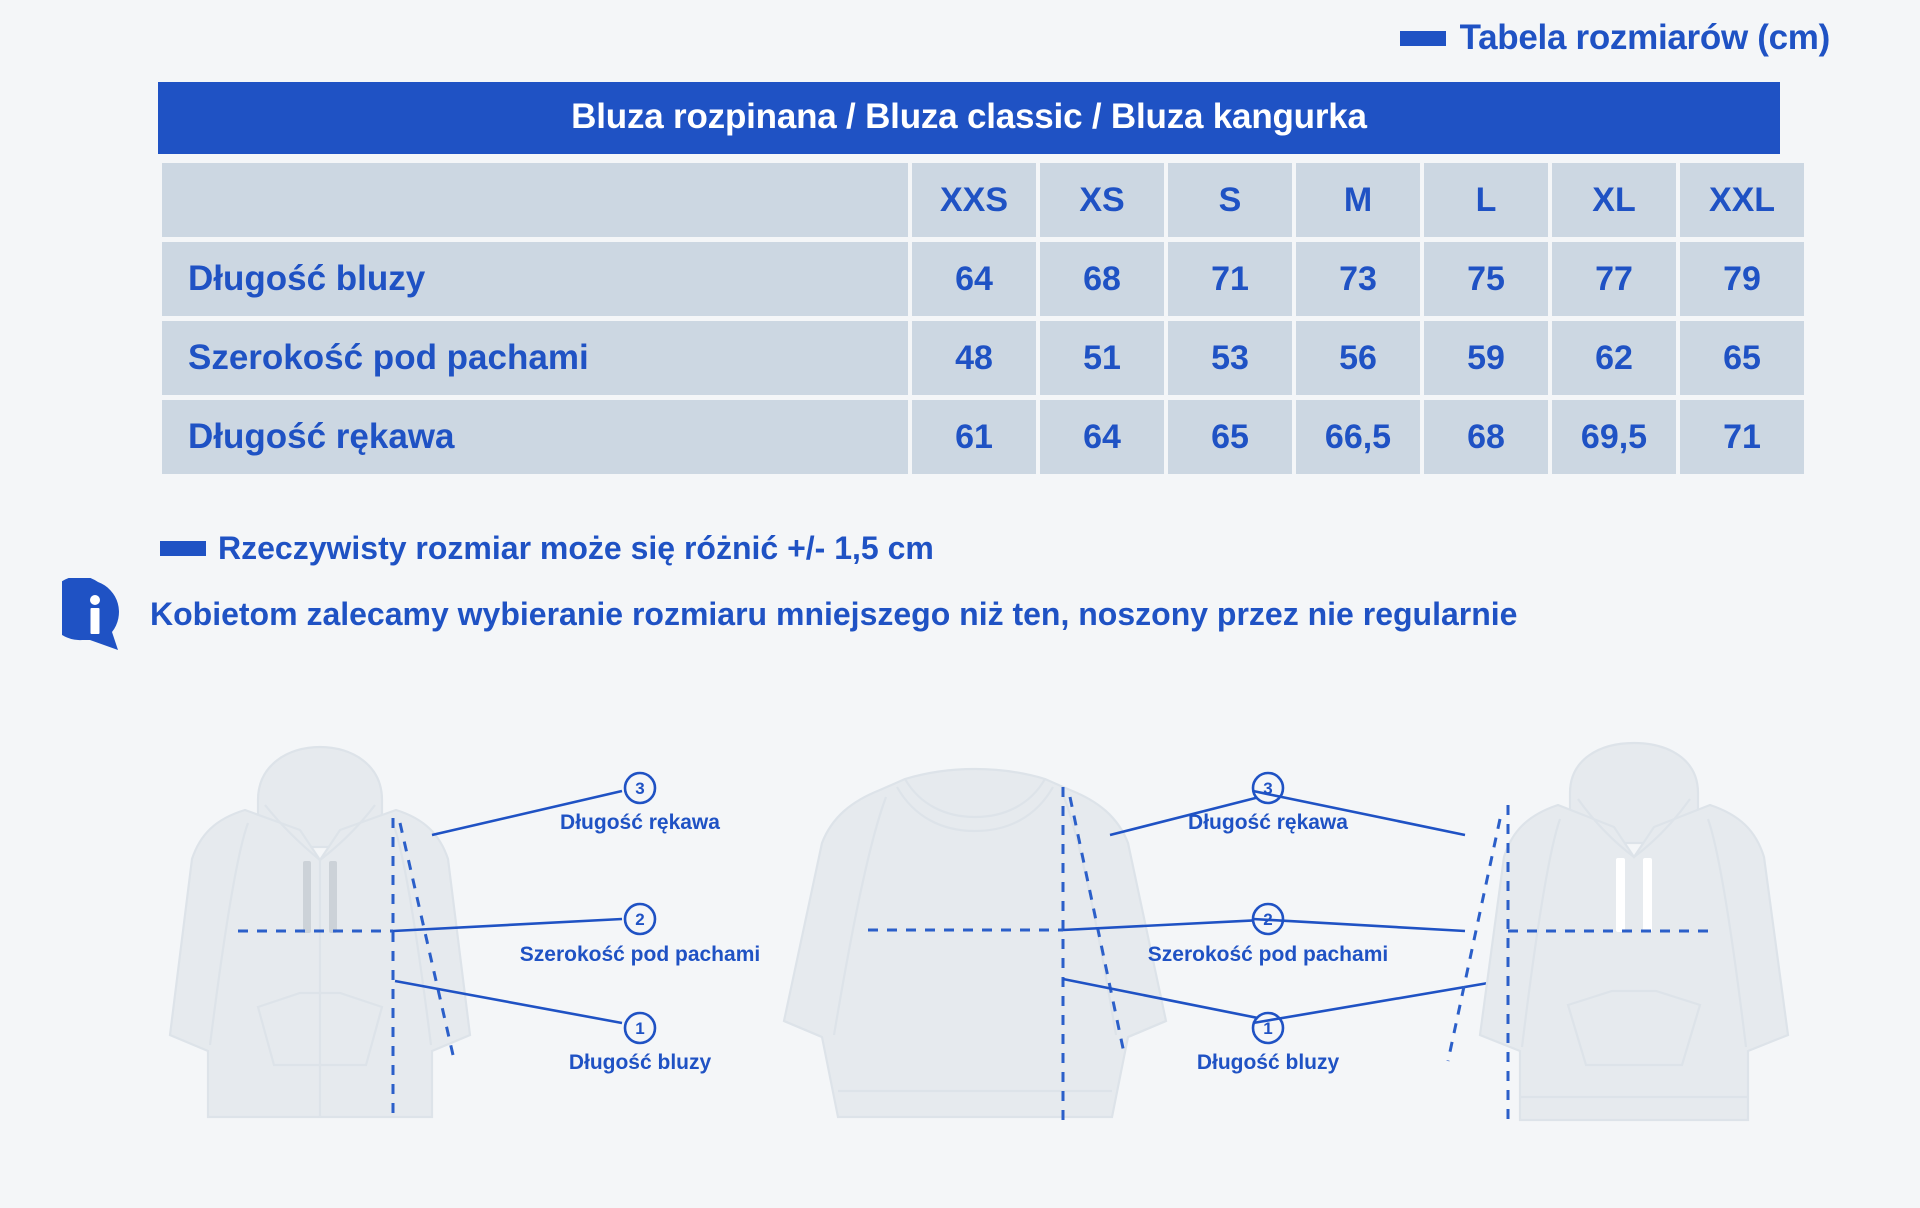 Image resolution: width=1920 pixels, height=1208 pixels. Describe the element at coordinates (1230, 279) in the screenshot. I see `cell-length-s: 71` at that location.